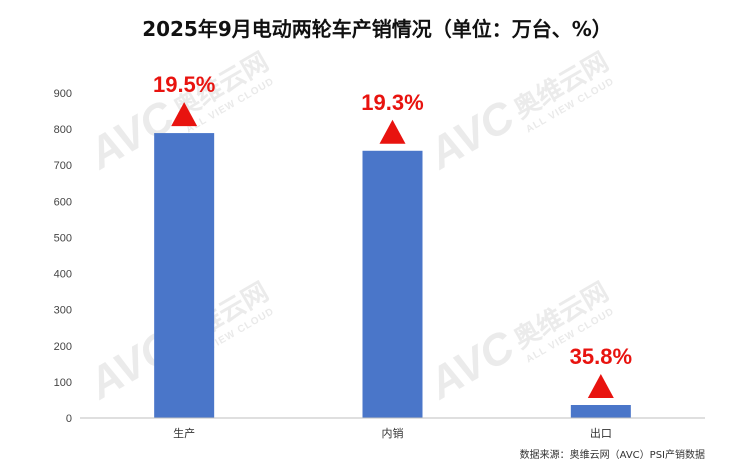  What do you see at coordinates (184, 433) in the screenshot?
I see `category-label: 生产` at bounding box center [184, 433].